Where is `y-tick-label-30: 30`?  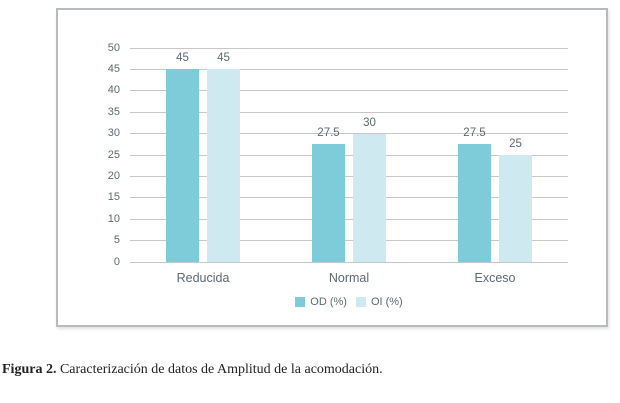 y-tick-label-30: 30 is located at coordinates (113, 133).